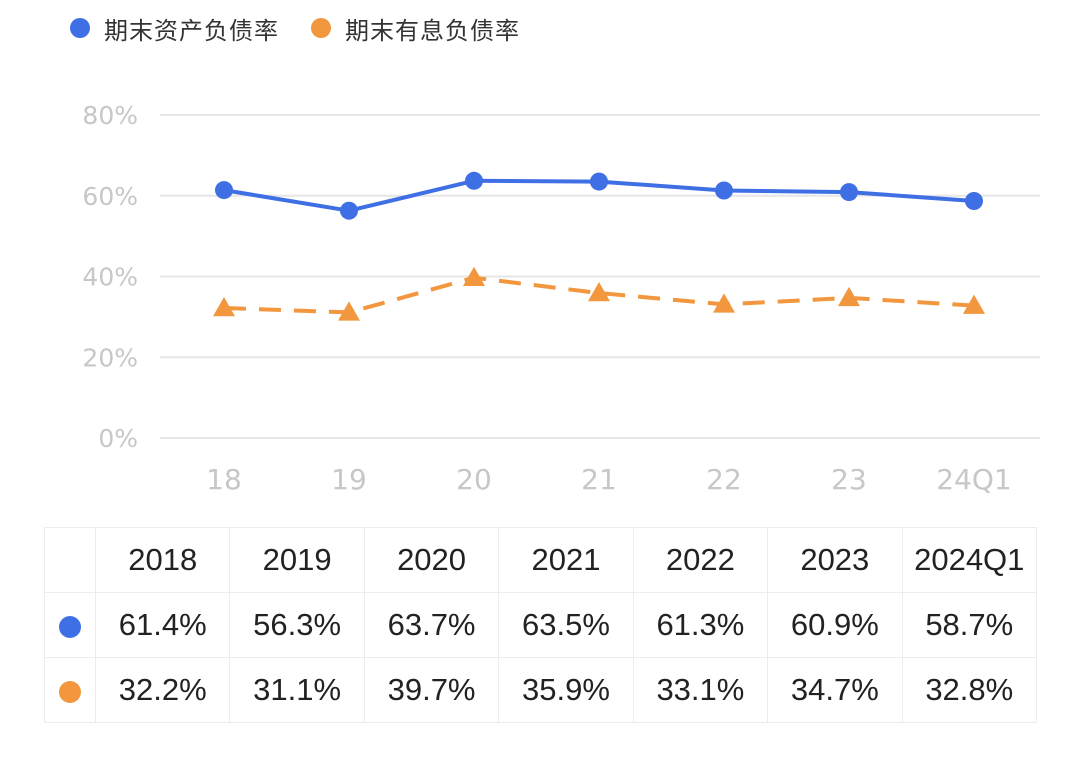 The height and width of the screenshot is (758, 1080). I want to click on y-tick-label: 0%, so click(118, 438).